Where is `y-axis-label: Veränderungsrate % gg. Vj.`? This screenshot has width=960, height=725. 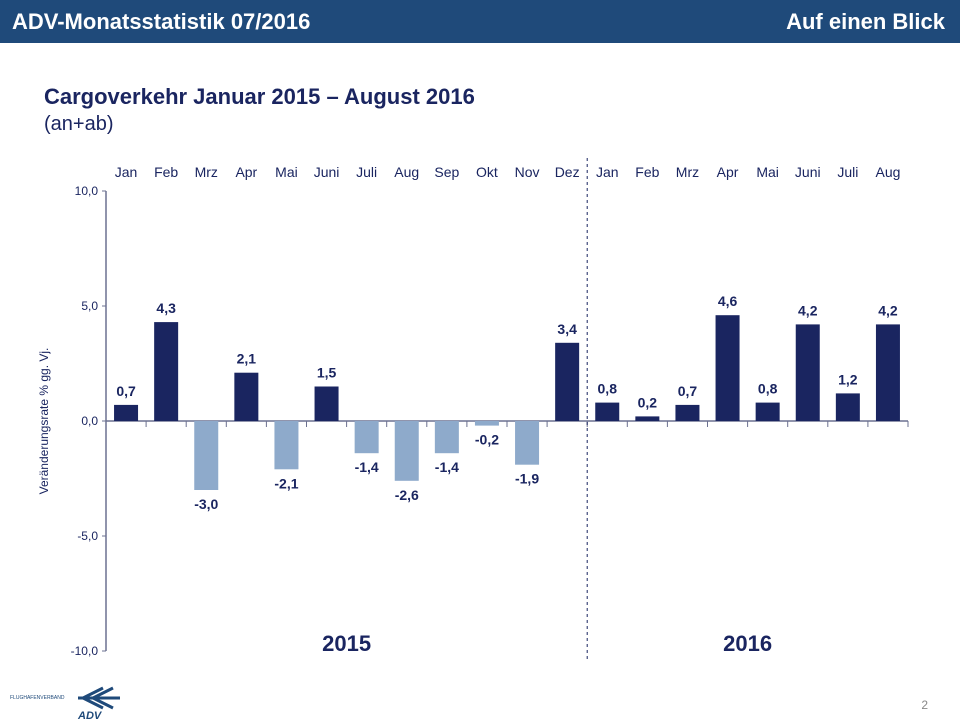
y-axis-label: Veränderungsrate % gg. Vj. is located at coordinates (44, 421).